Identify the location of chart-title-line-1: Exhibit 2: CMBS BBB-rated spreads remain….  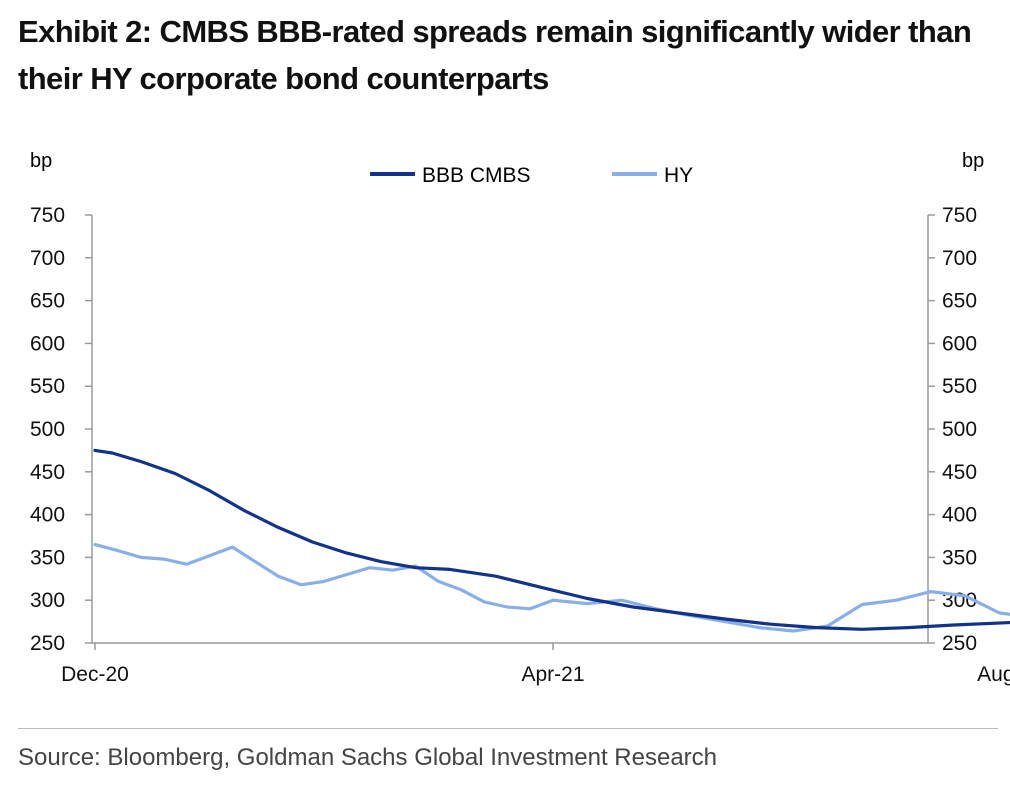
(495, 31).